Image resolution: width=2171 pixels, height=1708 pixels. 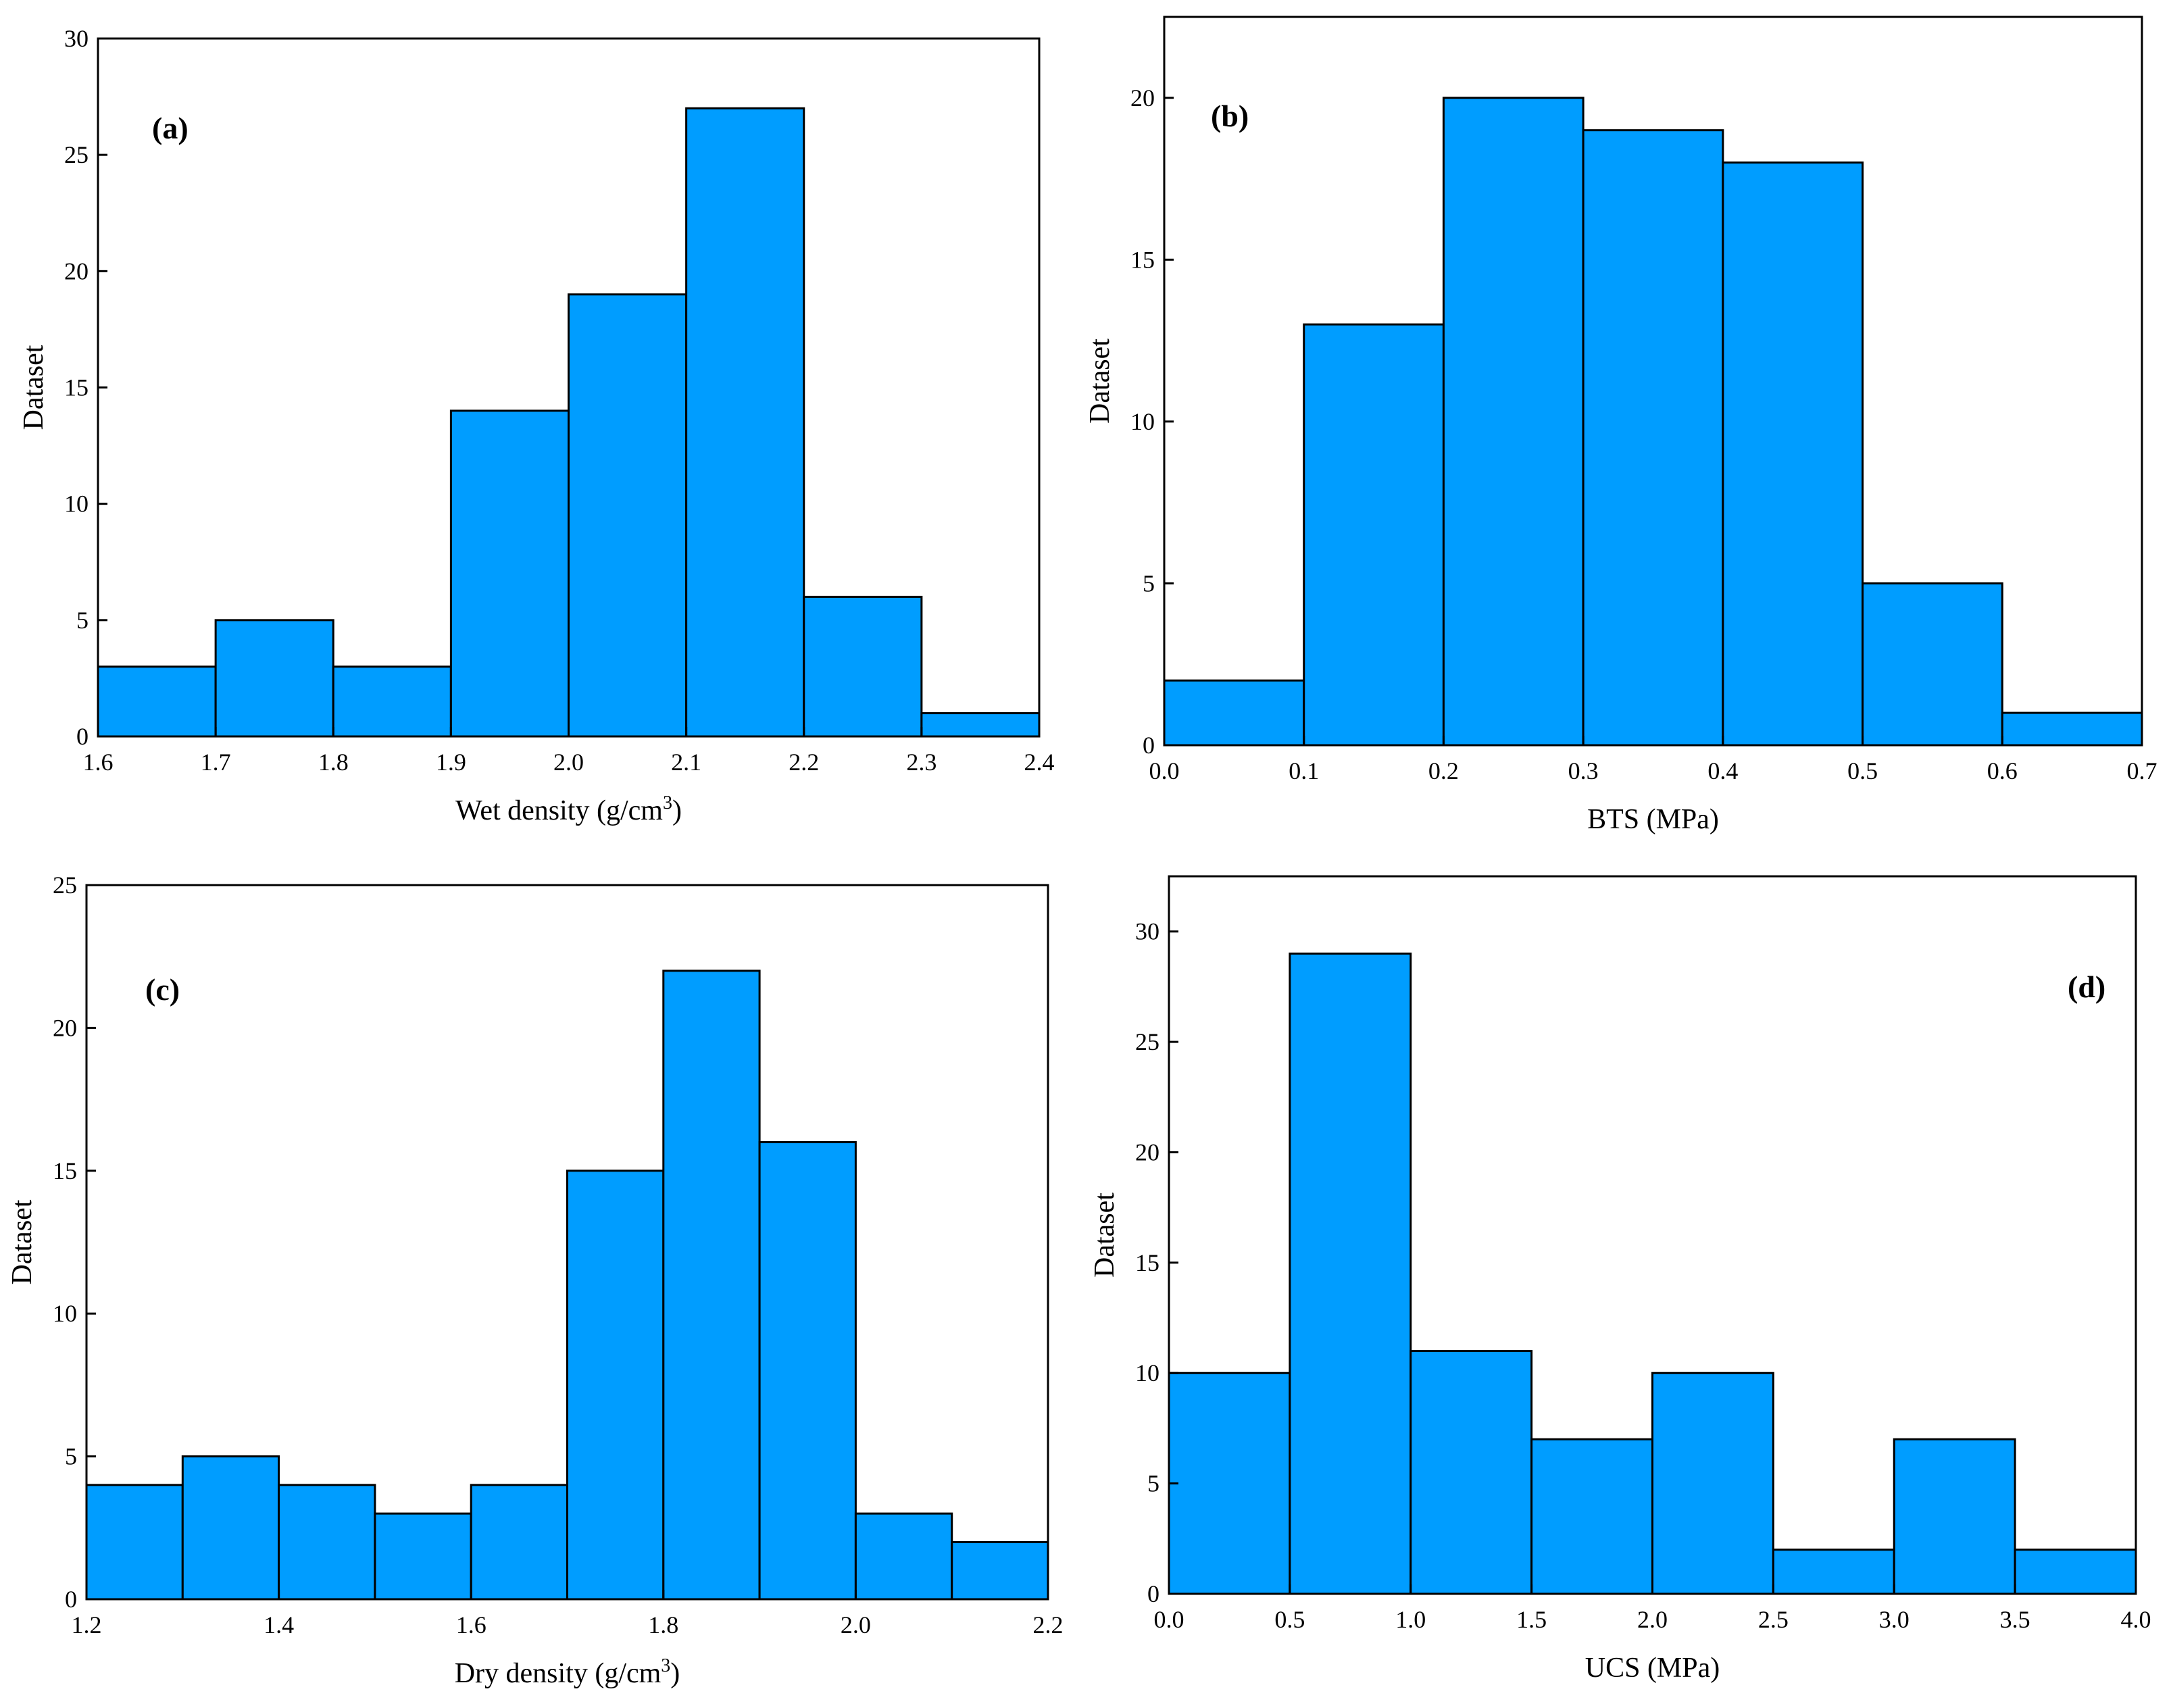 What do you see at coordinates (1164, 771) in the screenshot?
I see `panel-b-x-tick-label: 0.0` at bounding box center [1164, 771].